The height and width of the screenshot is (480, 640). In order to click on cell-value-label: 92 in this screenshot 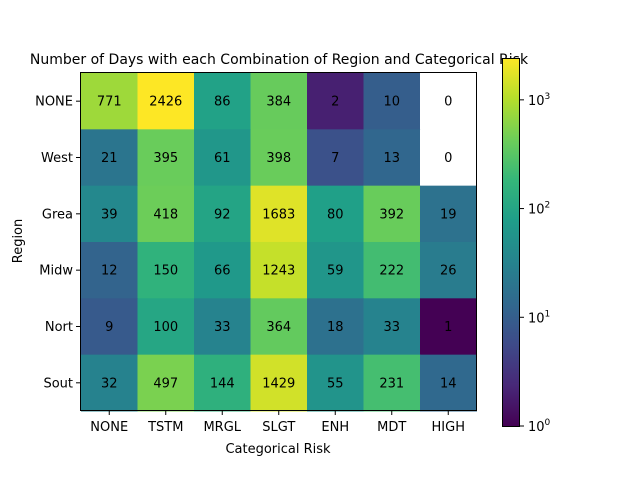, I will do `click(222, 214)`.